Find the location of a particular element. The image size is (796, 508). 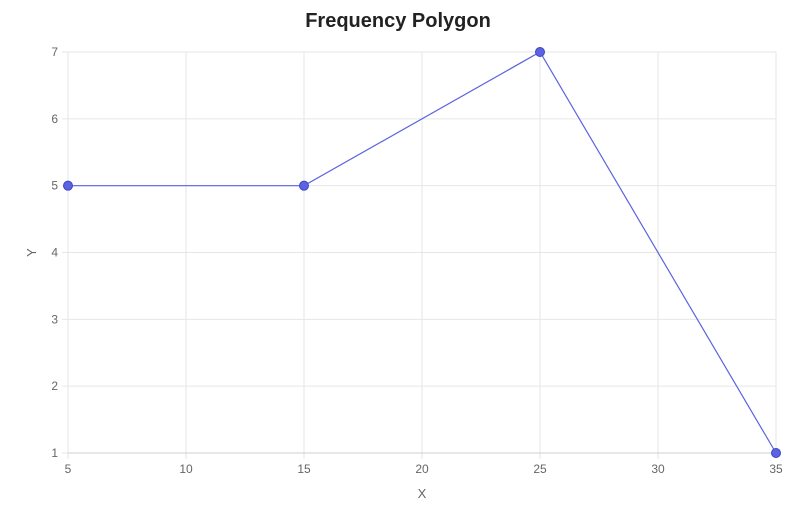

x-tick-label: 20 is located at coordinates (422, 469).